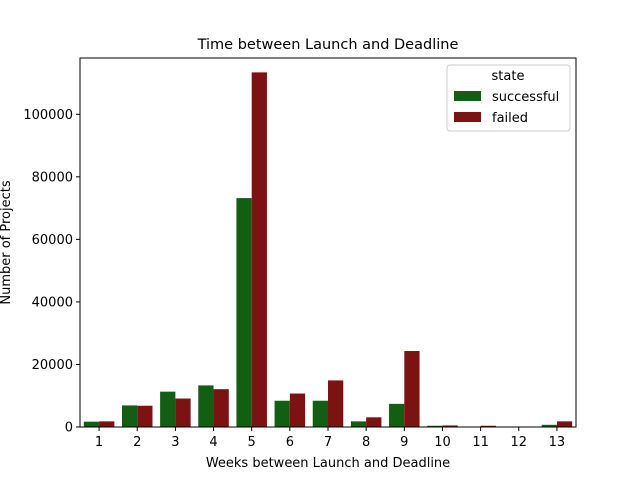  I want to click on x-tick-label: 12, so click(518, 442).